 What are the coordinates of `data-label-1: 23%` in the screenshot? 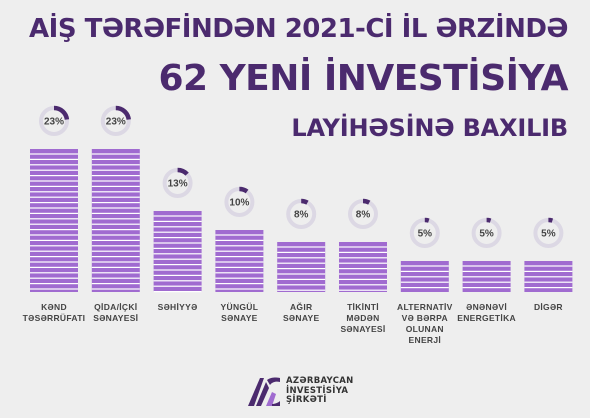 It's located at (54, 122).